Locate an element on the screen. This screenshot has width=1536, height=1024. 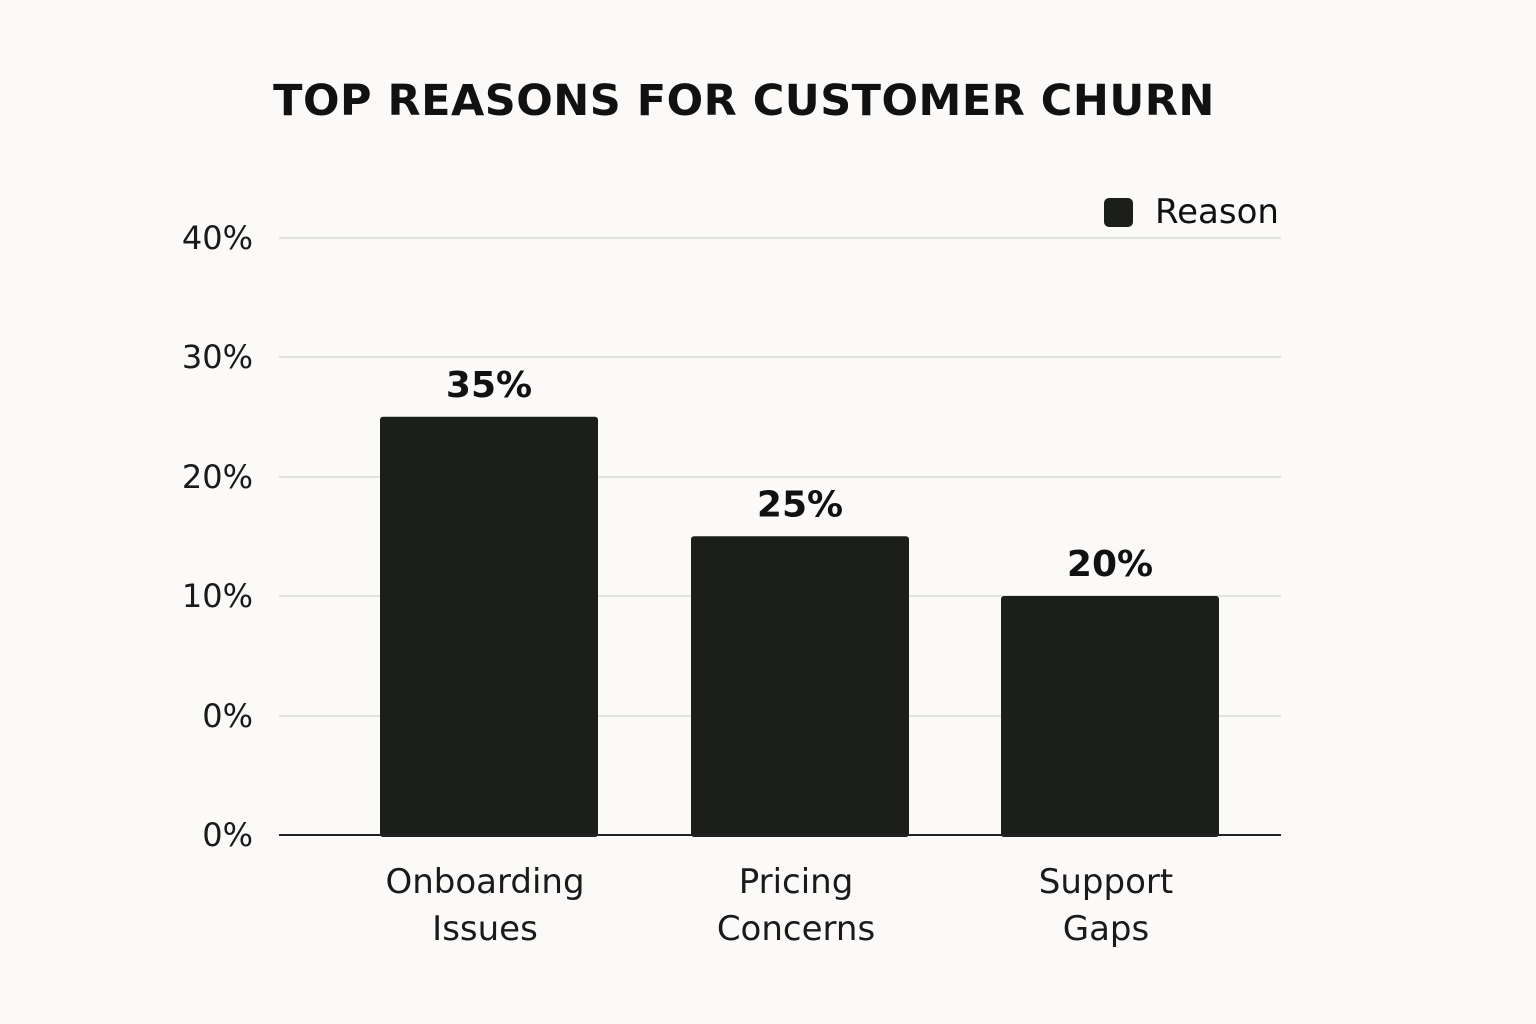
category-label-line: Support is located at coordinates (1106, 882).